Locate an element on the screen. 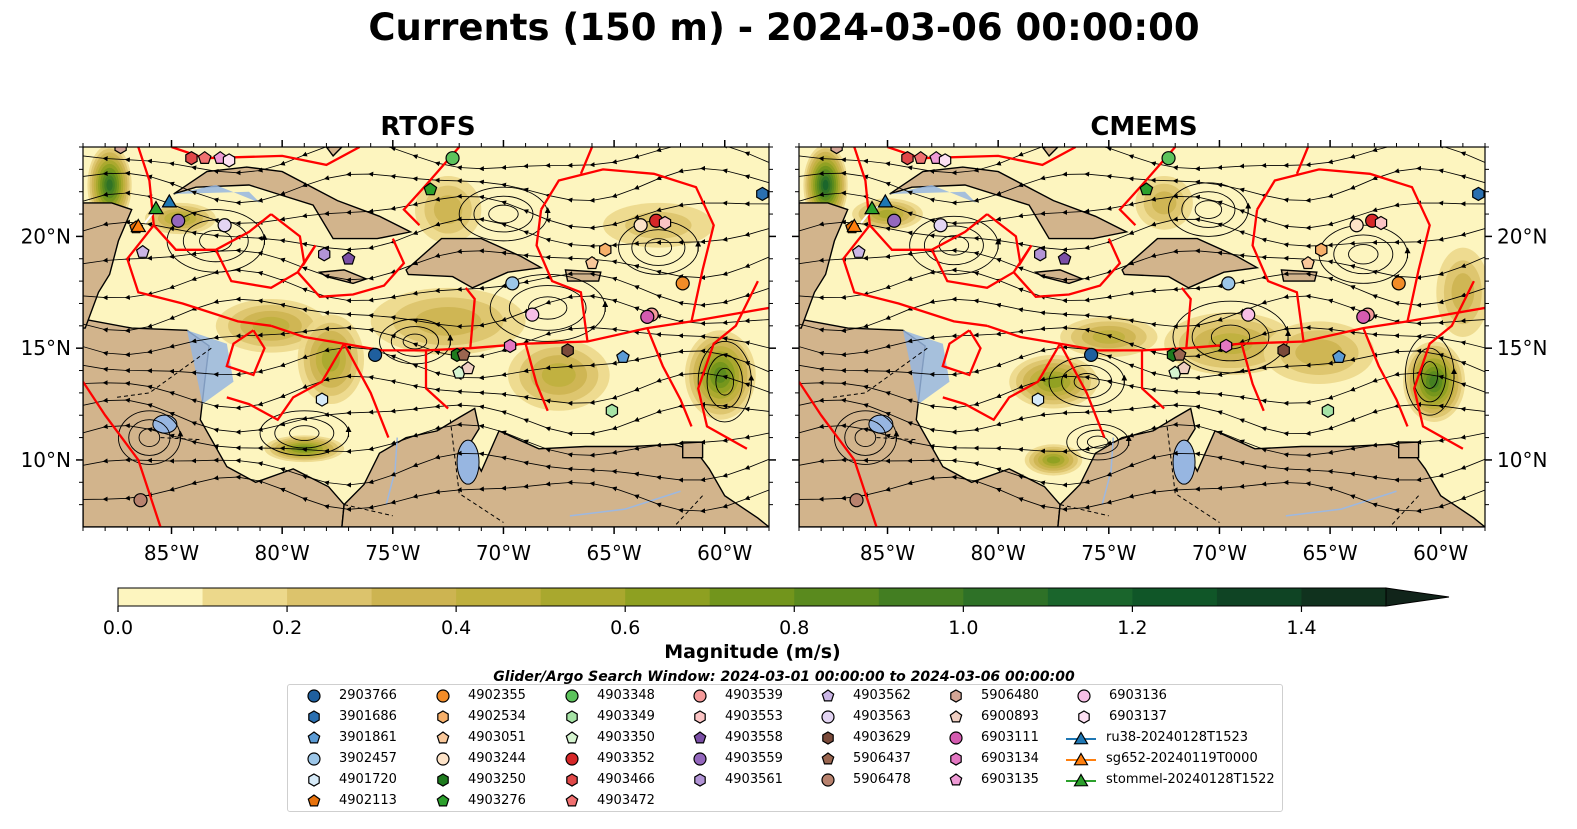  legend-label: 4903539 is located at coordinates (754, 695).